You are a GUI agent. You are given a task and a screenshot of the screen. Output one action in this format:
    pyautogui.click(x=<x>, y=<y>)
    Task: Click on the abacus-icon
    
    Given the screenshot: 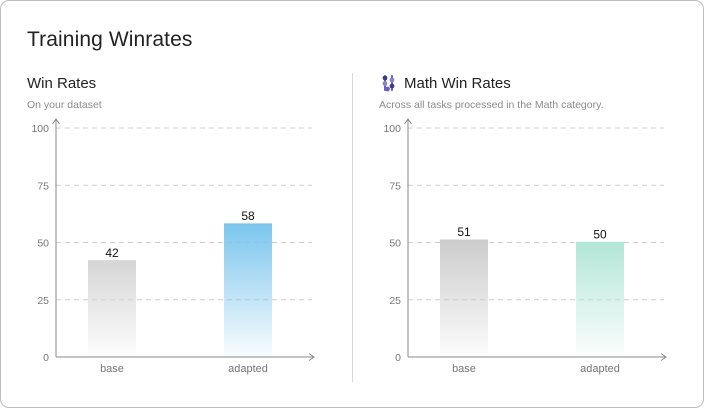 What is the action you would take?
    pyautogui.click(x=390, y=83)
    